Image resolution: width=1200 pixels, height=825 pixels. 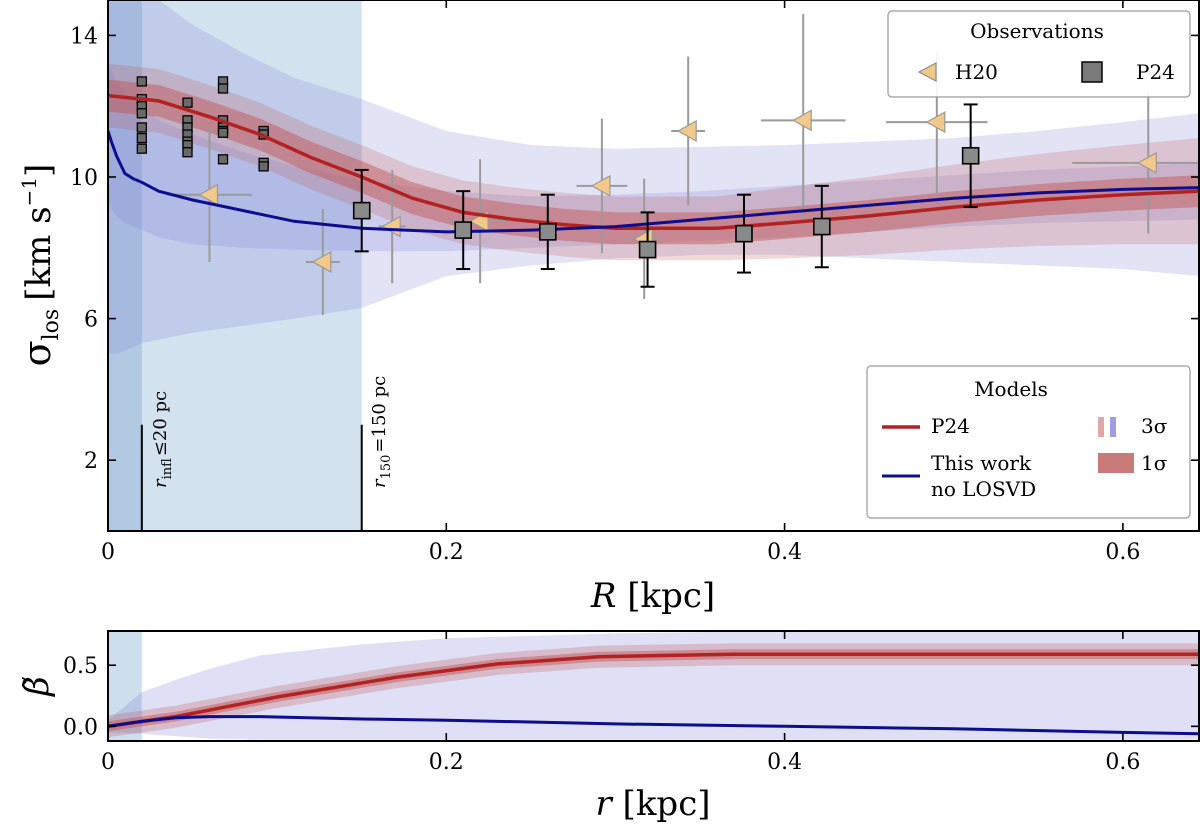 What do you see at coordinates (381, 432) in the screenshot?
I see `r150-annotation: r150=150 pc` at bounding box center [381, 432].